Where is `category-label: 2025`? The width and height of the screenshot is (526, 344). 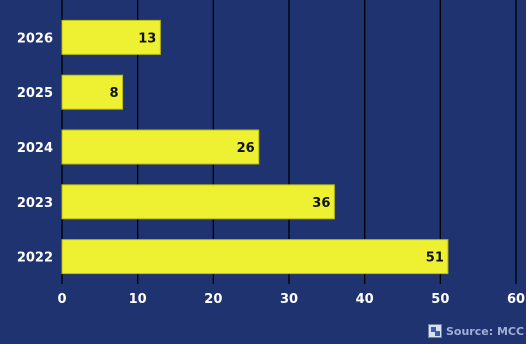
category-label: 2025 is located at coordinates (35, 93).